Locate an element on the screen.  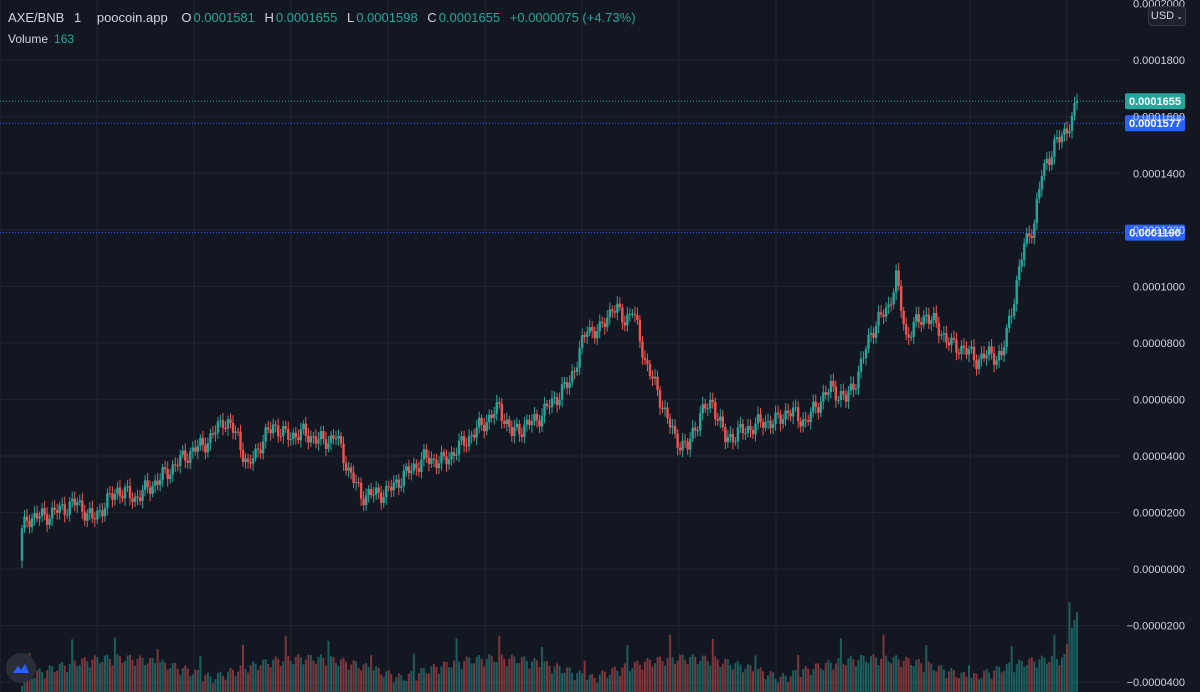
open-value: 0.0001581 is located at coordinates (224, 17).